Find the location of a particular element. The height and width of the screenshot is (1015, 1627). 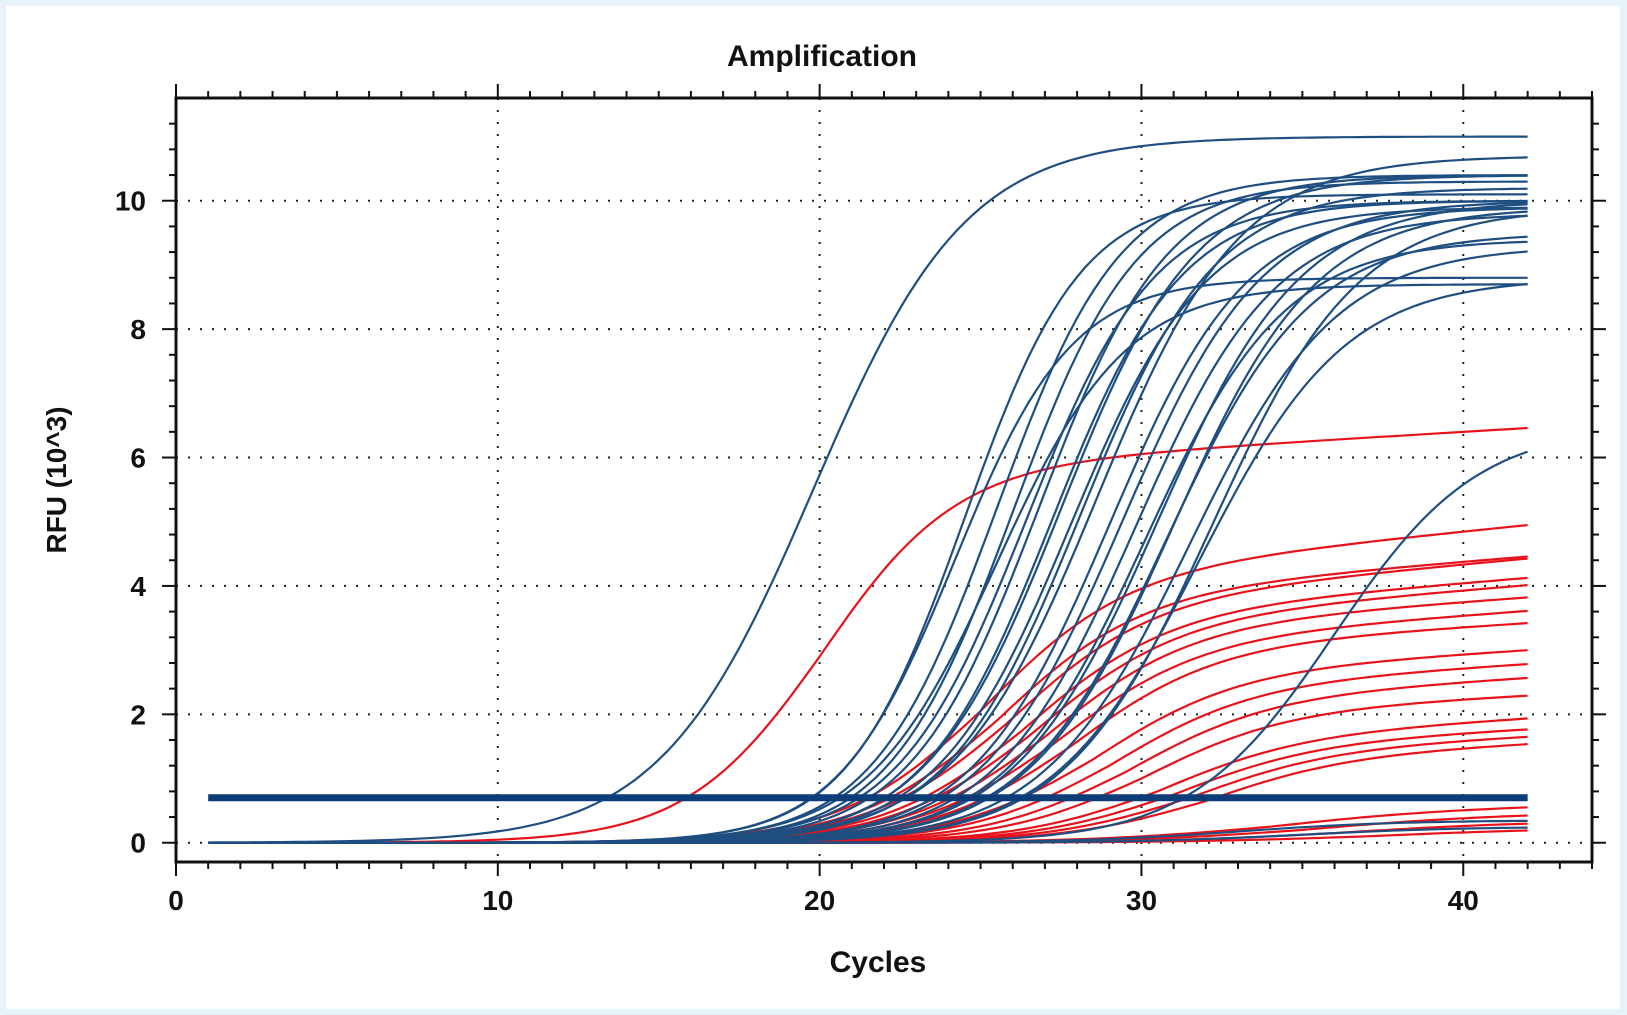

x-tick-label: 30 is located at coordinates (1141, 900).